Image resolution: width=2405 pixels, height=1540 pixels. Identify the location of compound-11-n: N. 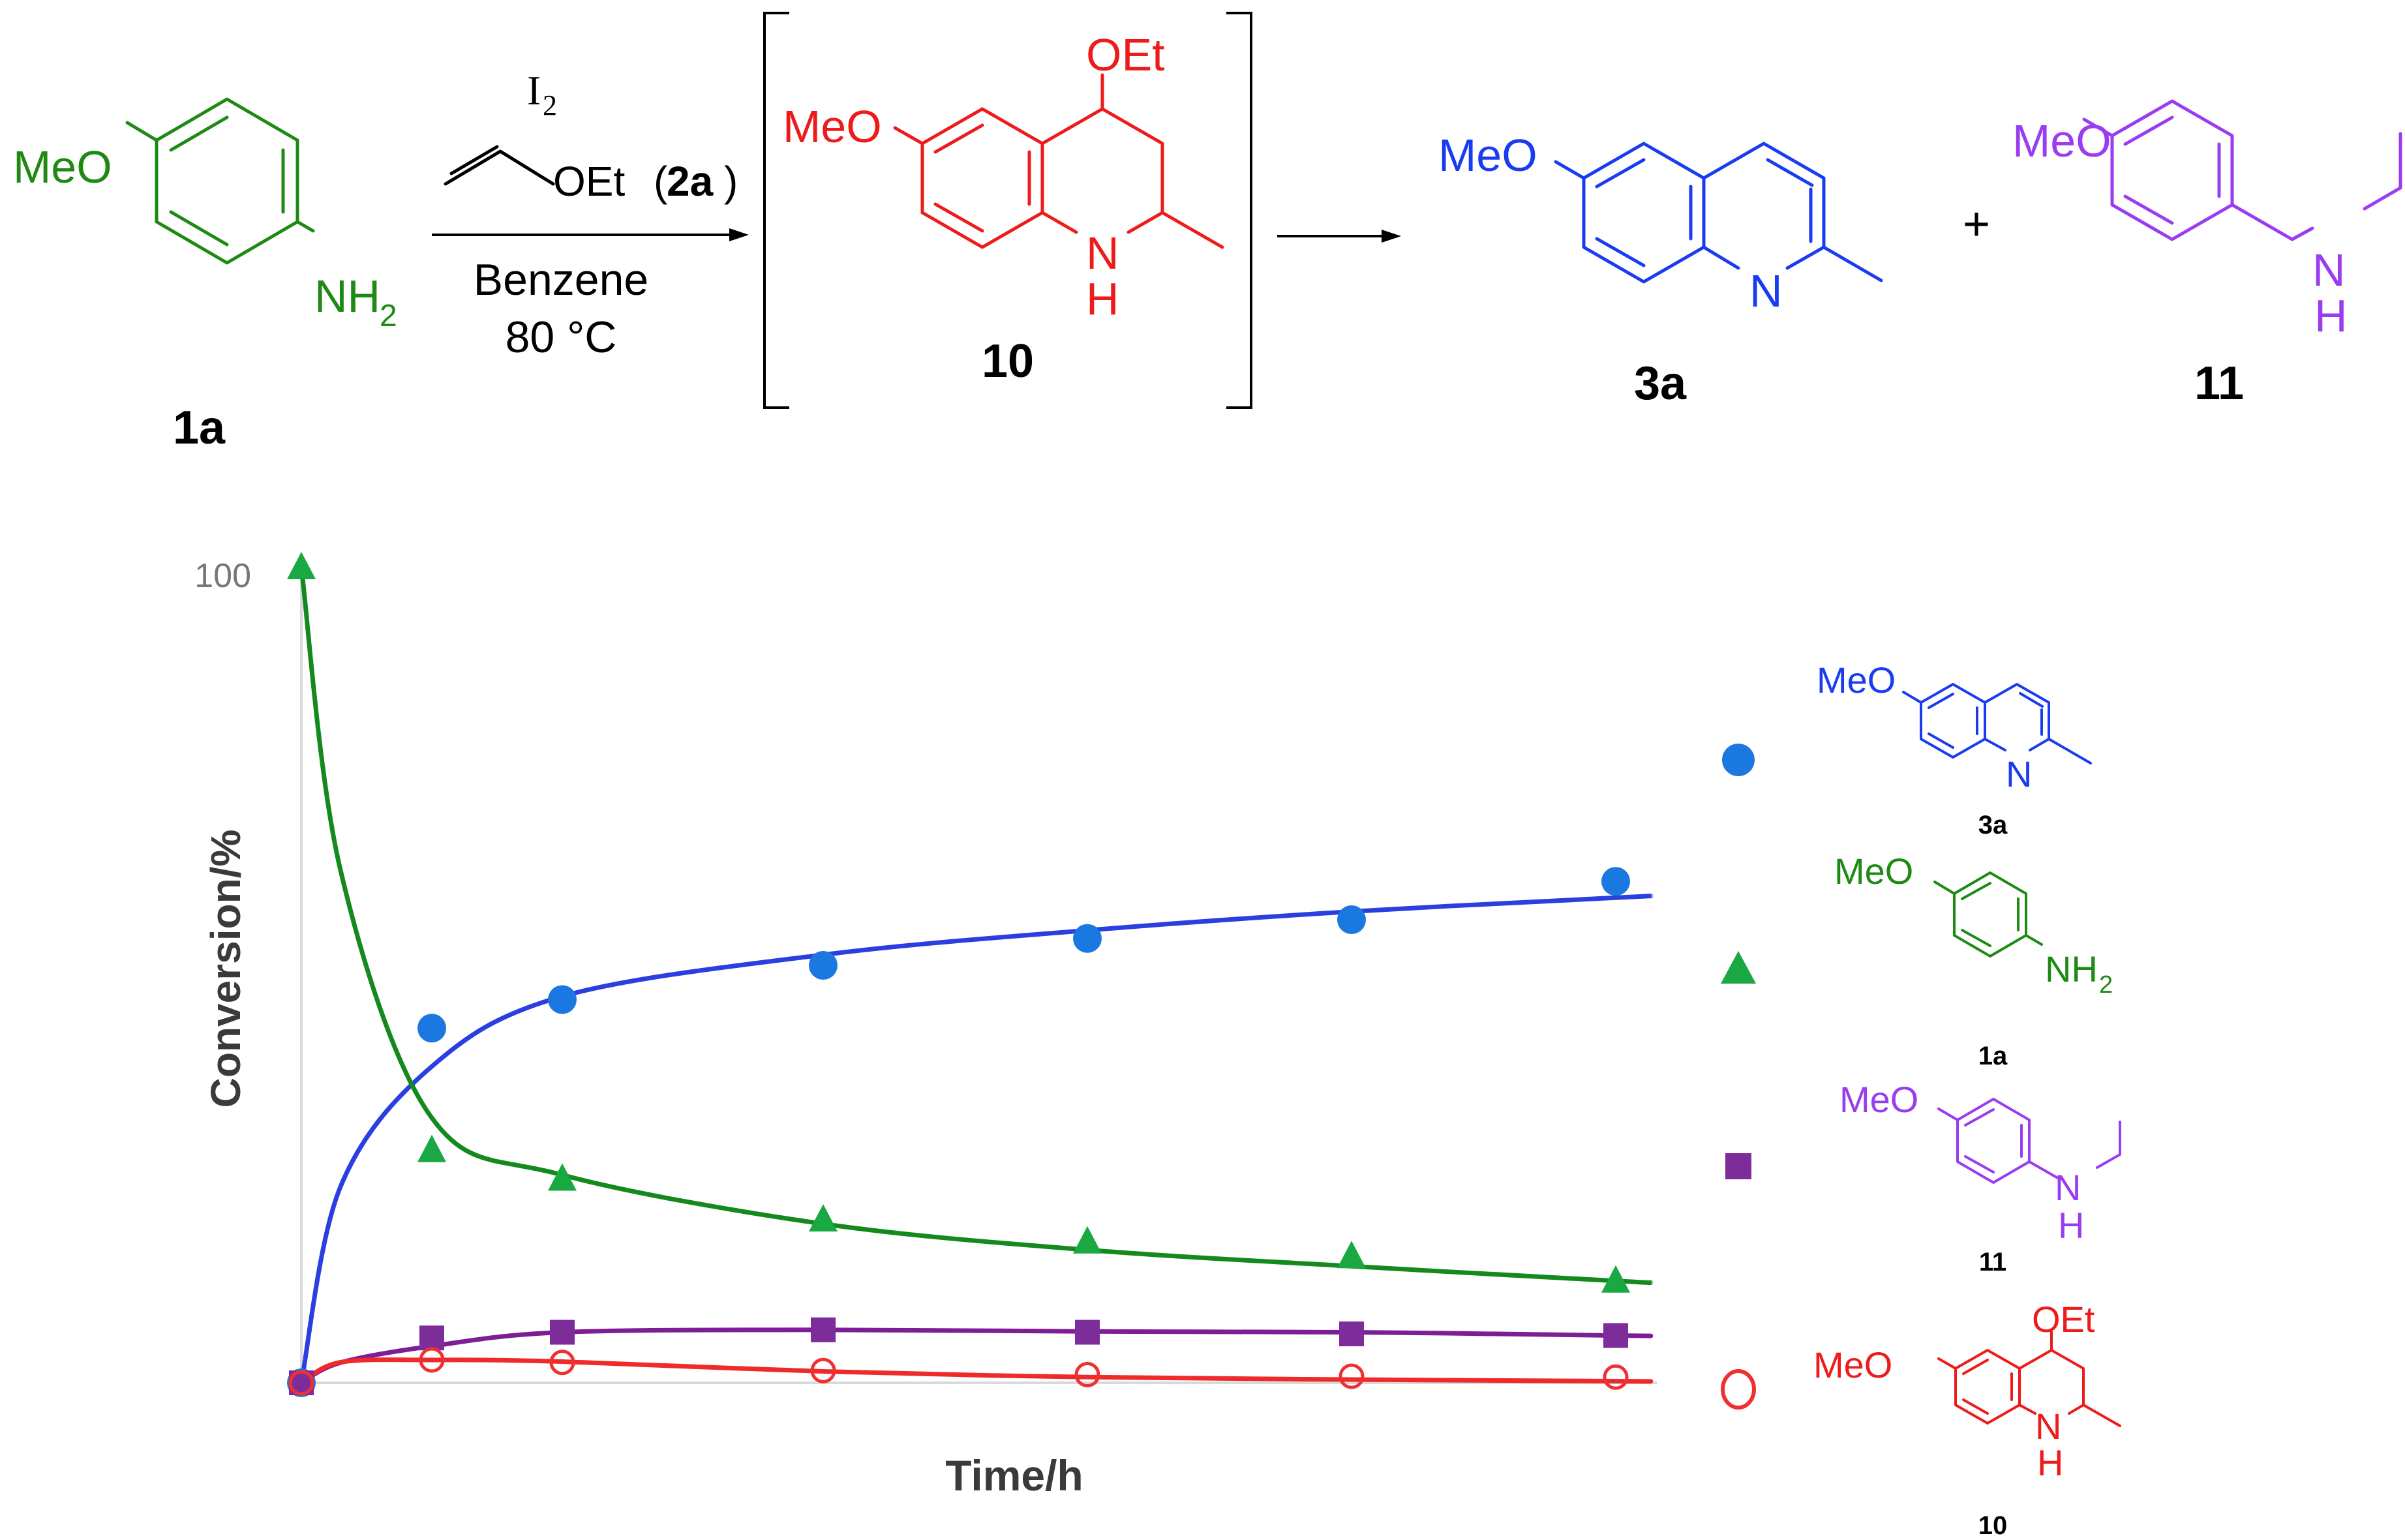
(2329, 270).